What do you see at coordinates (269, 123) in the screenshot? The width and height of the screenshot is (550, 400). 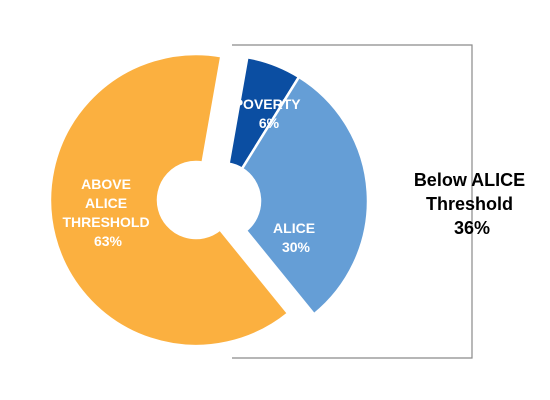 I see `label-poverty-pct: 6%` at bounding box center [269, 123].